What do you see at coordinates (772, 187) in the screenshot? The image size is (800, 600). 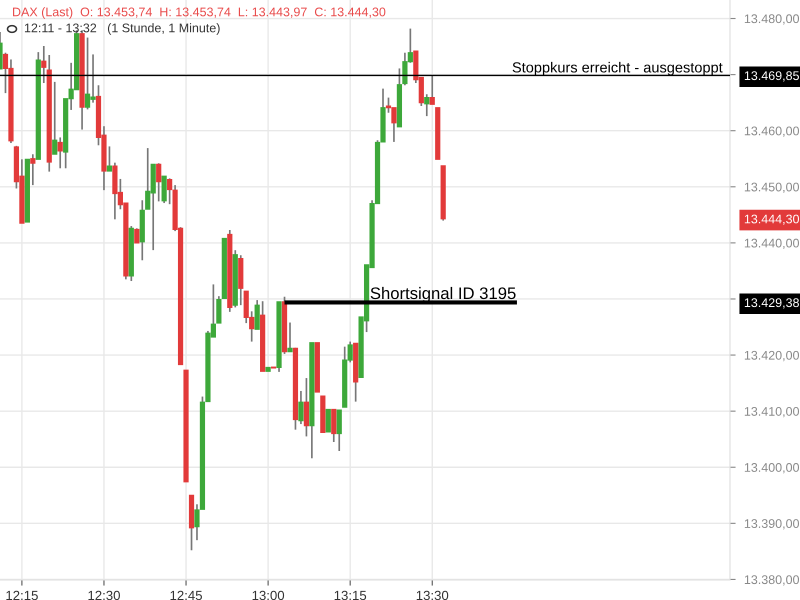 I see `y-tick-label: 13.450,00` at bounding box center [772, 187].